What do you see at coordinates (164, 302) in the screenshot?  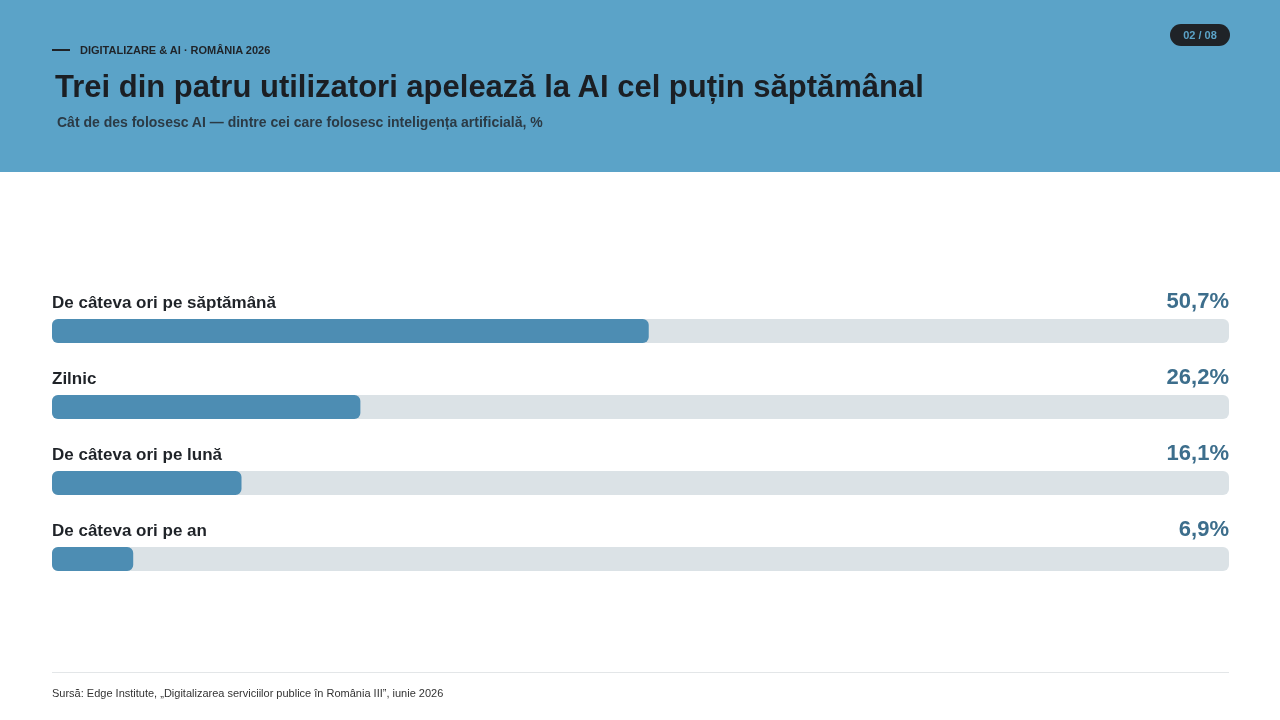 I see `y-tick-label: De câteva ori pe săptămână` at bounding box center [164, 302].